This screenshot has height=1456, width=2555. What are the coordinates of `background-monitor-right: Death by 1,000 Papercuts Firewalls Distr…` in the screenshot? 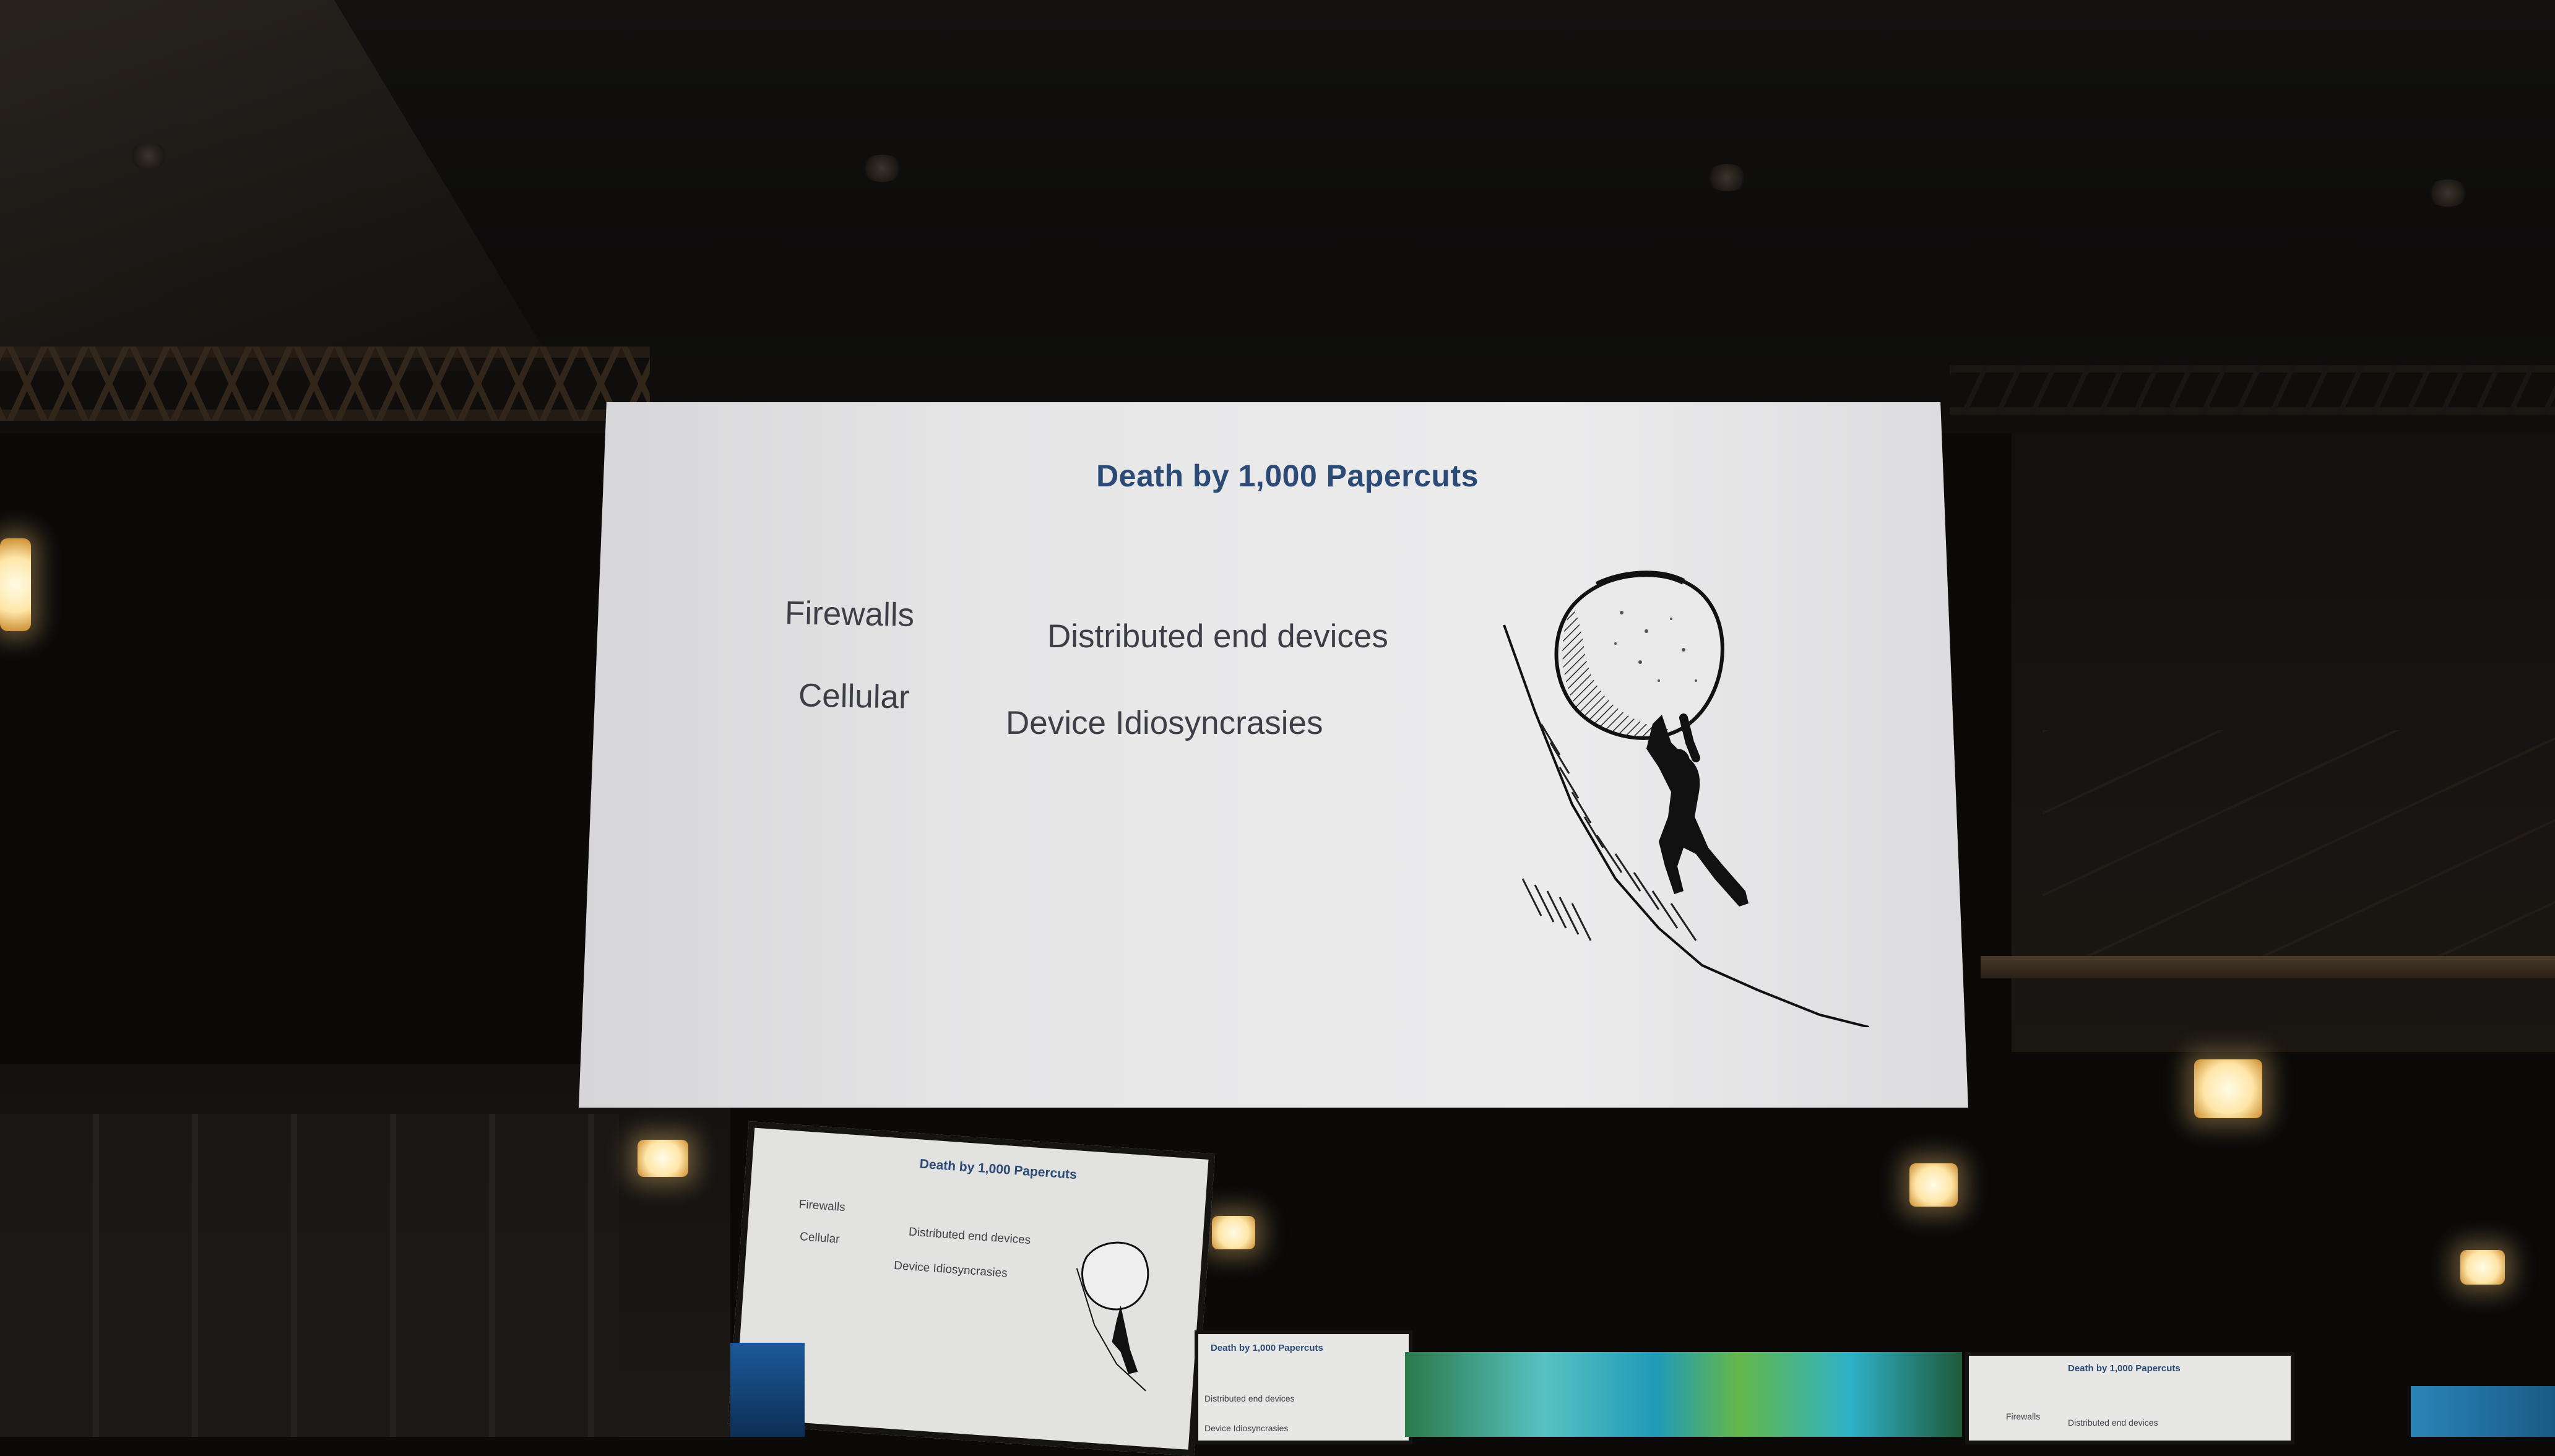 It's located at (2130, 1398).